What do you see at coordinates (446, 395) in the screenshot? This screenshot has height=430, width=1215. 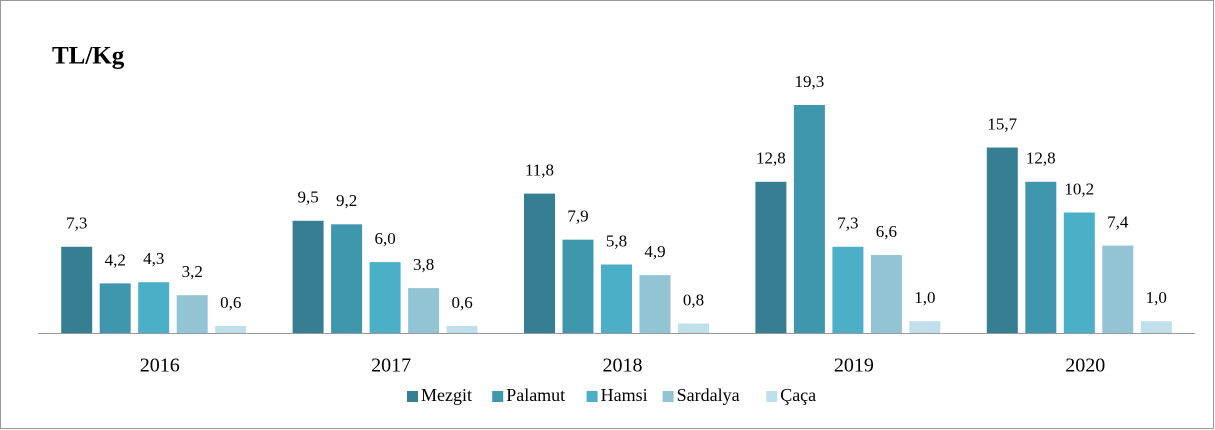 I see `legend-label: Mezgit` at bounding box center [446, 395].